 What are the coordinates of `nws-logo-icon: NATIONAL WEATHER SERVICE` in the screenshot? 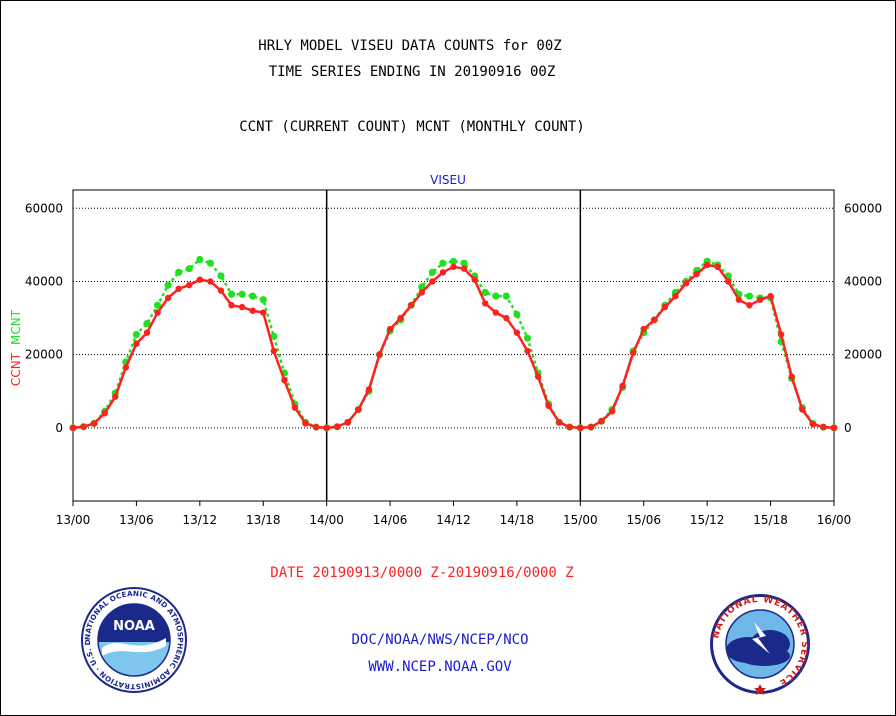 It's located at (760, 644).